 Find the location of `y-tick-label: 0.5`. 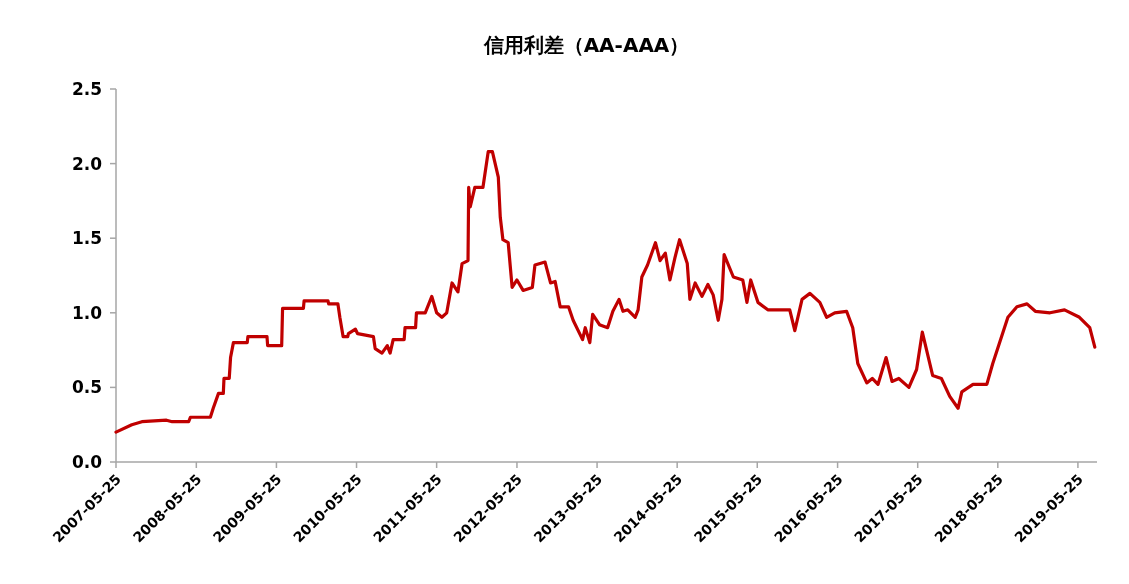

y-tick-label: 0.5 is located at coordinates (86, 387).